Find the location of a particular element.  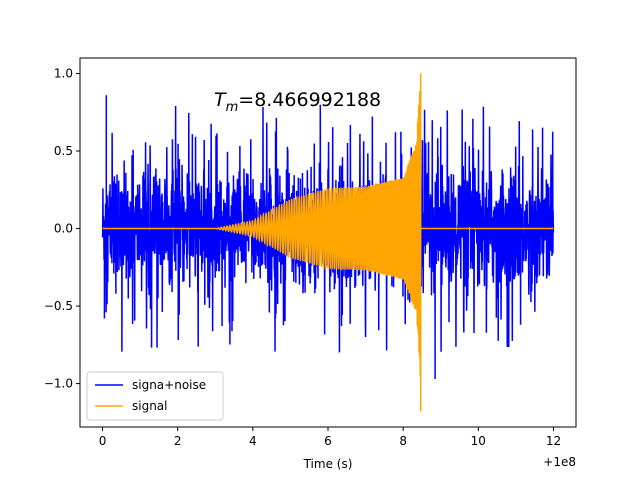

x-tick-label: 10 is located at coordinates (478, 441).